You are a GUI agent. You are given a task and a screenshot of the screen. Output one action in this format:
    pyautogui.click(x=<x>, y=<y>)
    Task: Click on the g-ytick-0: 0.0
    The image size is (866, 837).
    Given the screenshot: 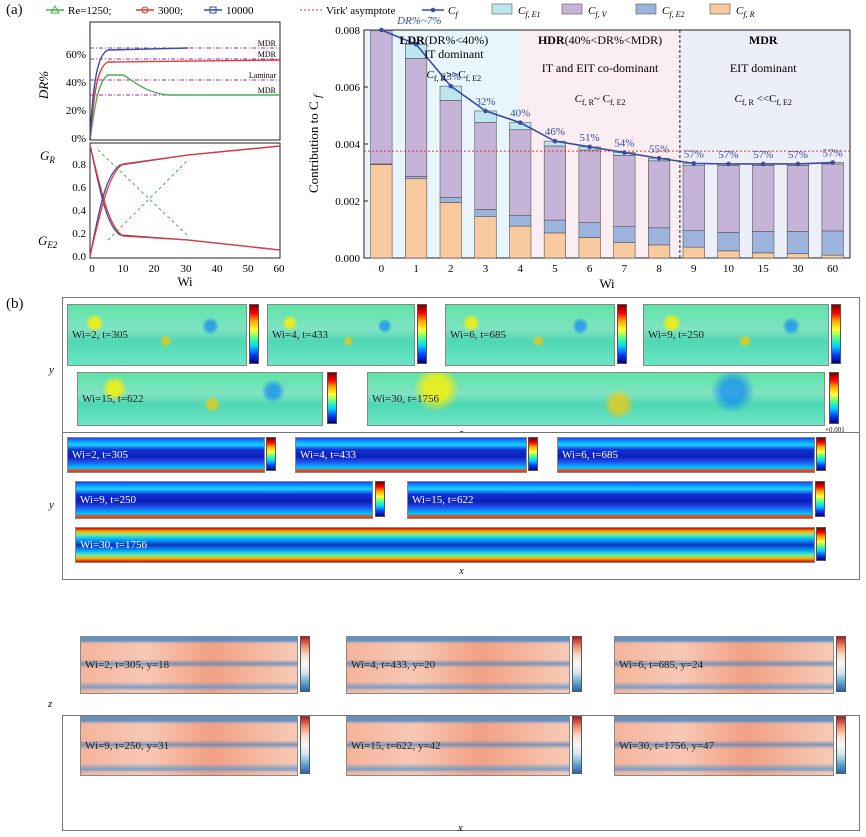 What is the action you would take?
    pyautogui.click(x=79, y=257)
    